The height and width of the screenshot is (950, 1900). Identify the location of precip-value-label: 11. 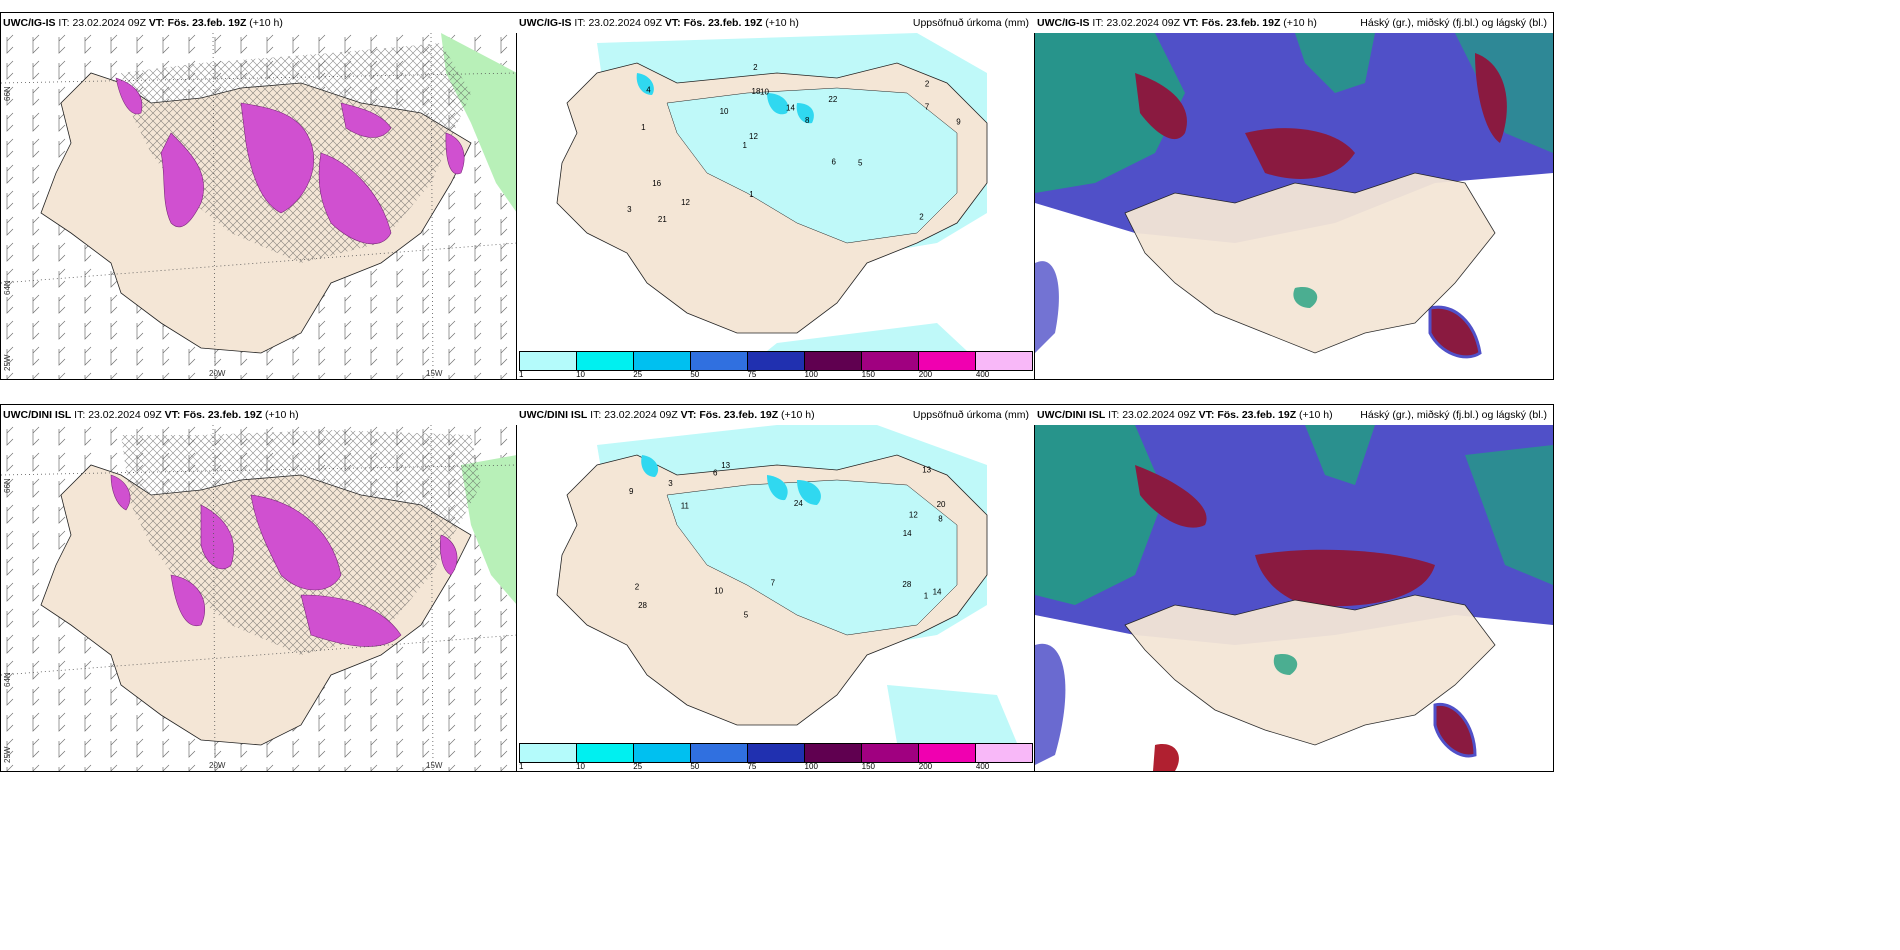
(685, 506).